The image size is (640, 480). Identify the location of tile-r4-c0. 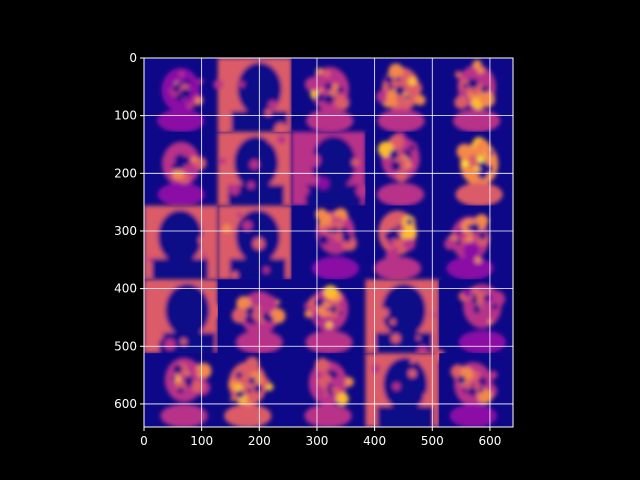
(181, 390).